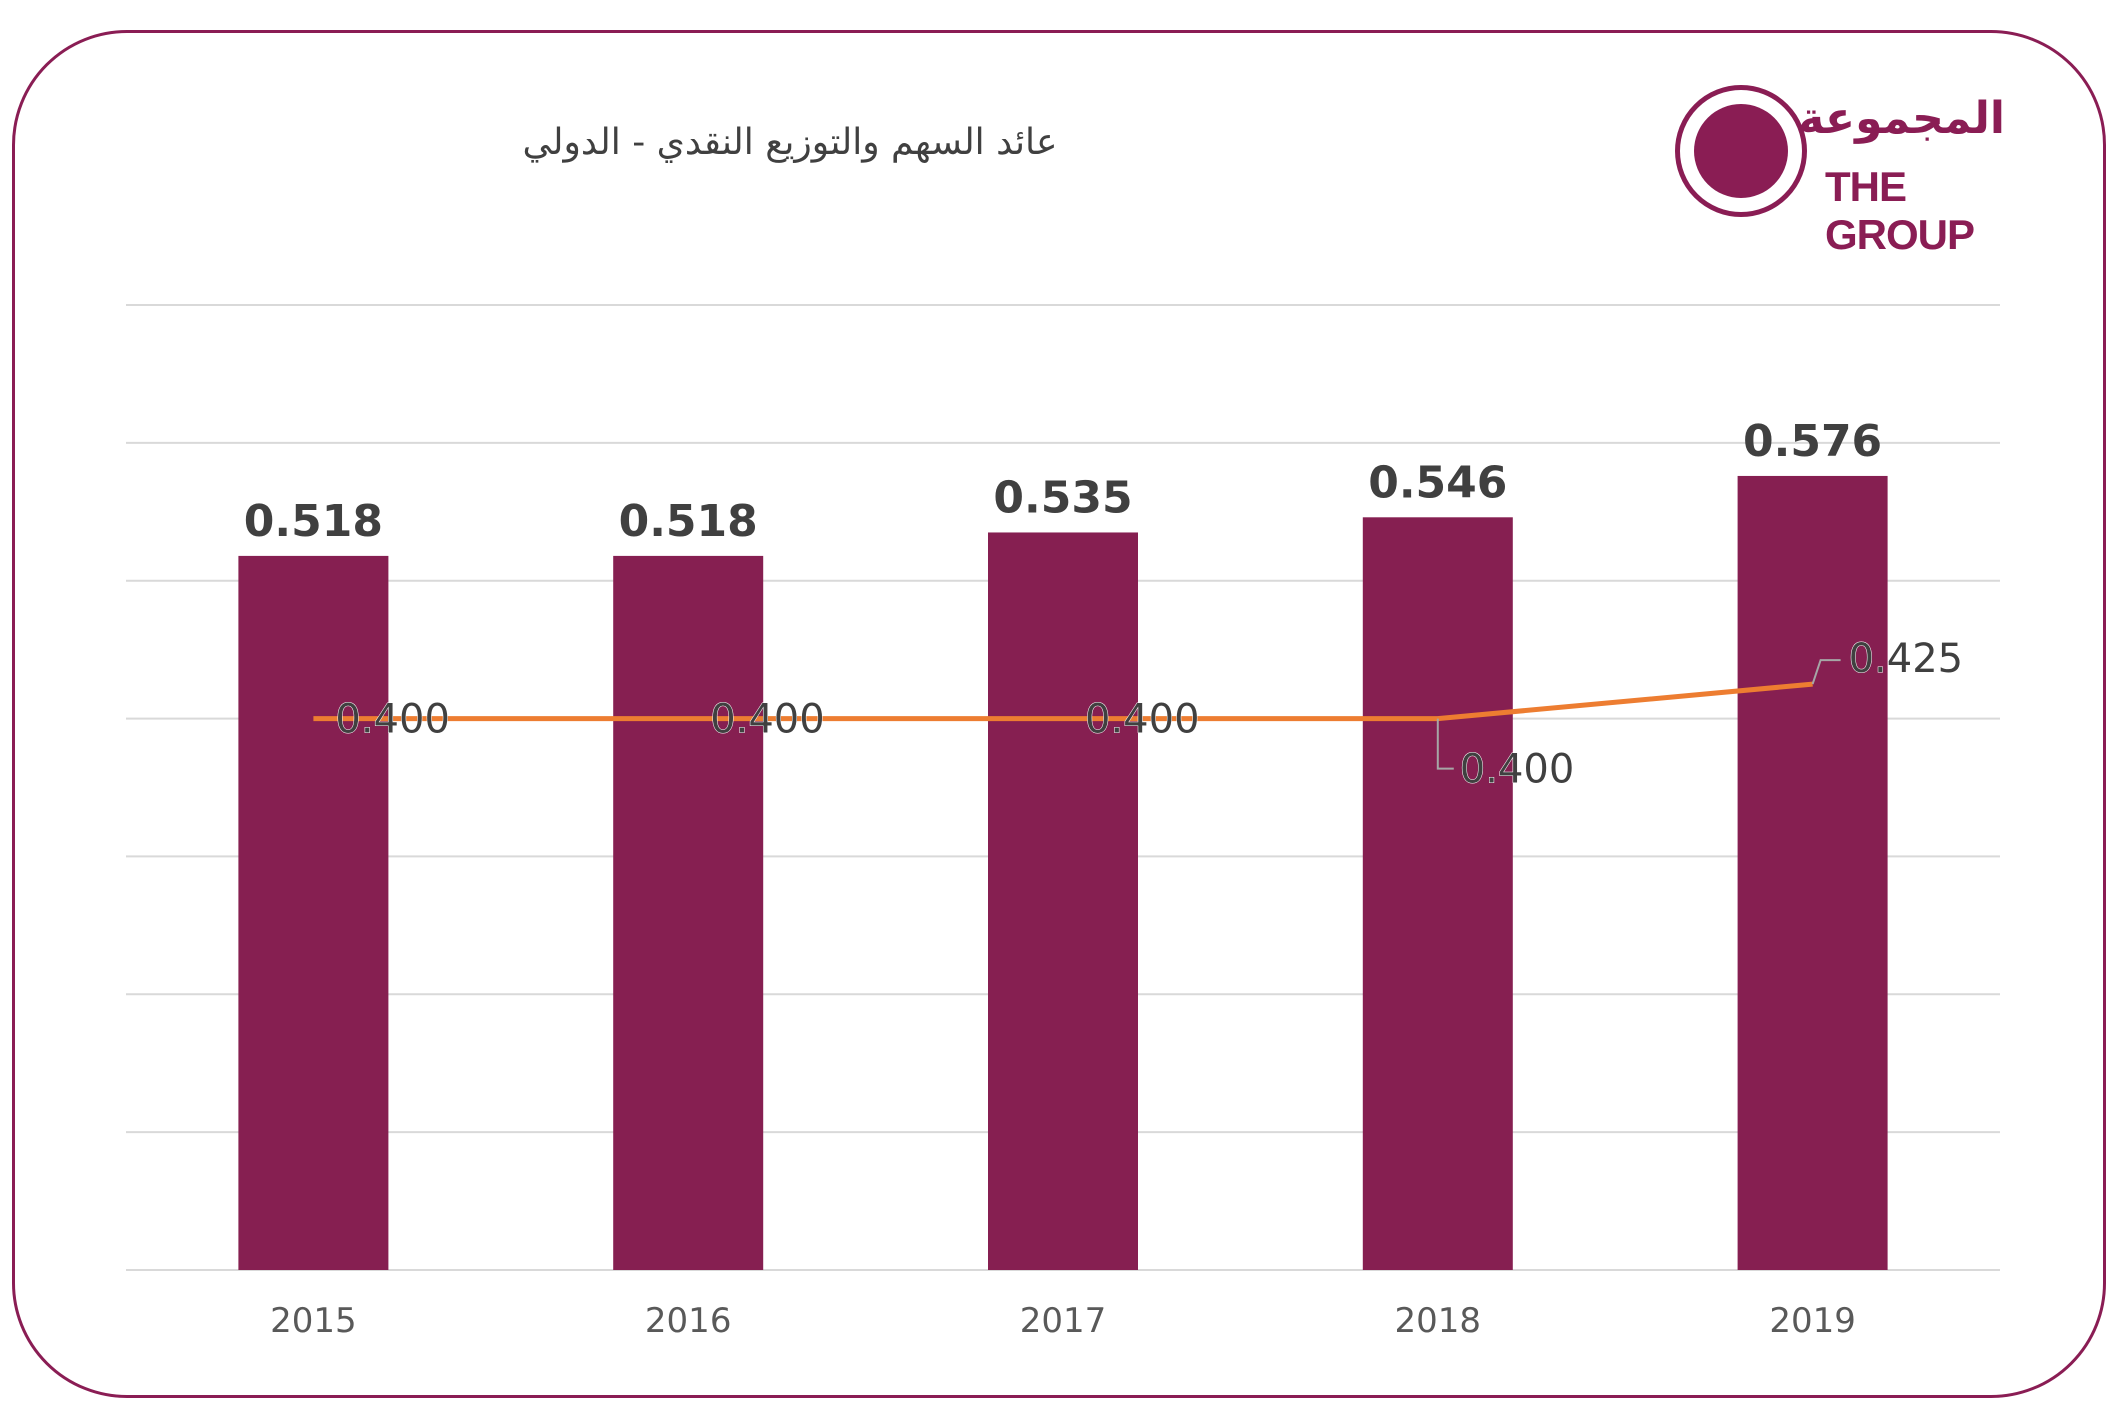 This screenshot has width=2120, height=1406. Describe the element at coordinates (688, 1321) in the screenshot. I see `x-tick-label: 2016` at that location.